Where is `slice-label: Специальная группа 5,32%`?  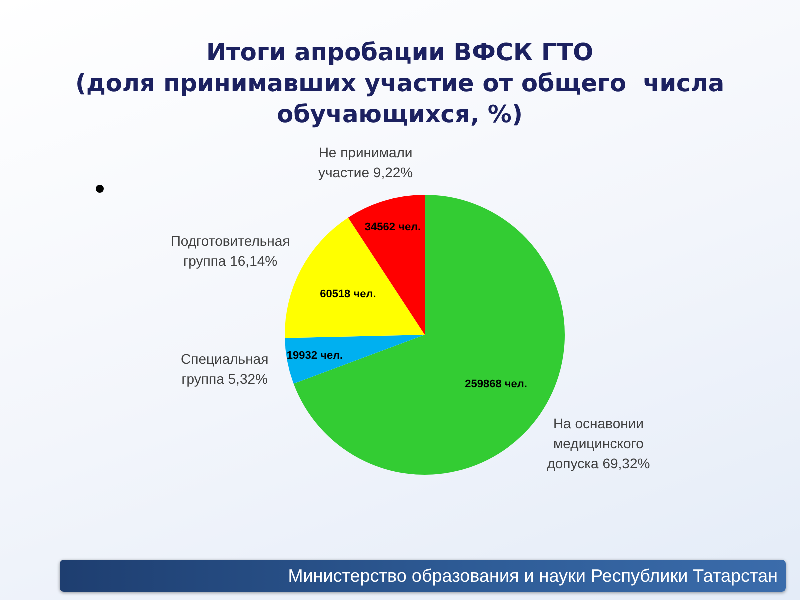 slice-label: Специальная группа 5,32% is located at coordinates (224, 368).